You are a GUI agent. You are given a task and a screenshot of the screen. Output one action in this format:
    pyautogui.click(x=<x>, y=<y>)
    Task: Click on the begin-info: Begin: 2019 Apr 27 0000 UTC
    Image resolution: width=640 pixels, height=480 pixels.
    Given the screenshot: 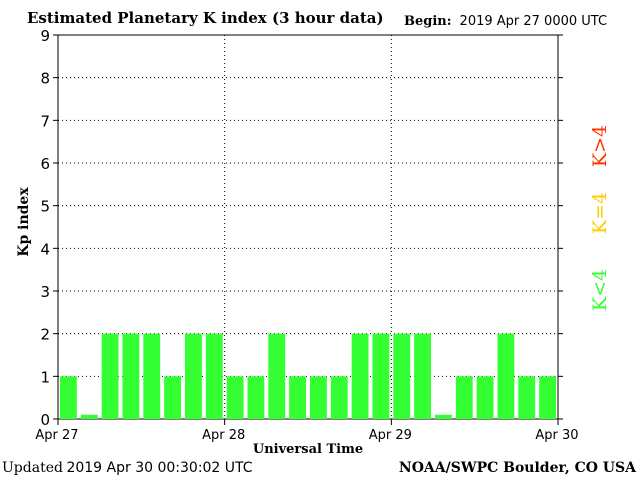 What is the action you would take?
    pyautogui.click(x=505, y=21)
    